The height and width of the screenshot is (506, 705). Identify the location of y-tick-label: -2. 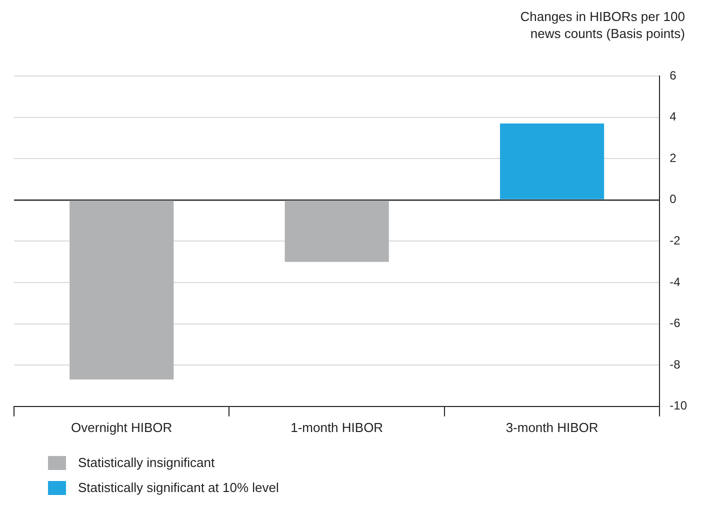
(675, 241).